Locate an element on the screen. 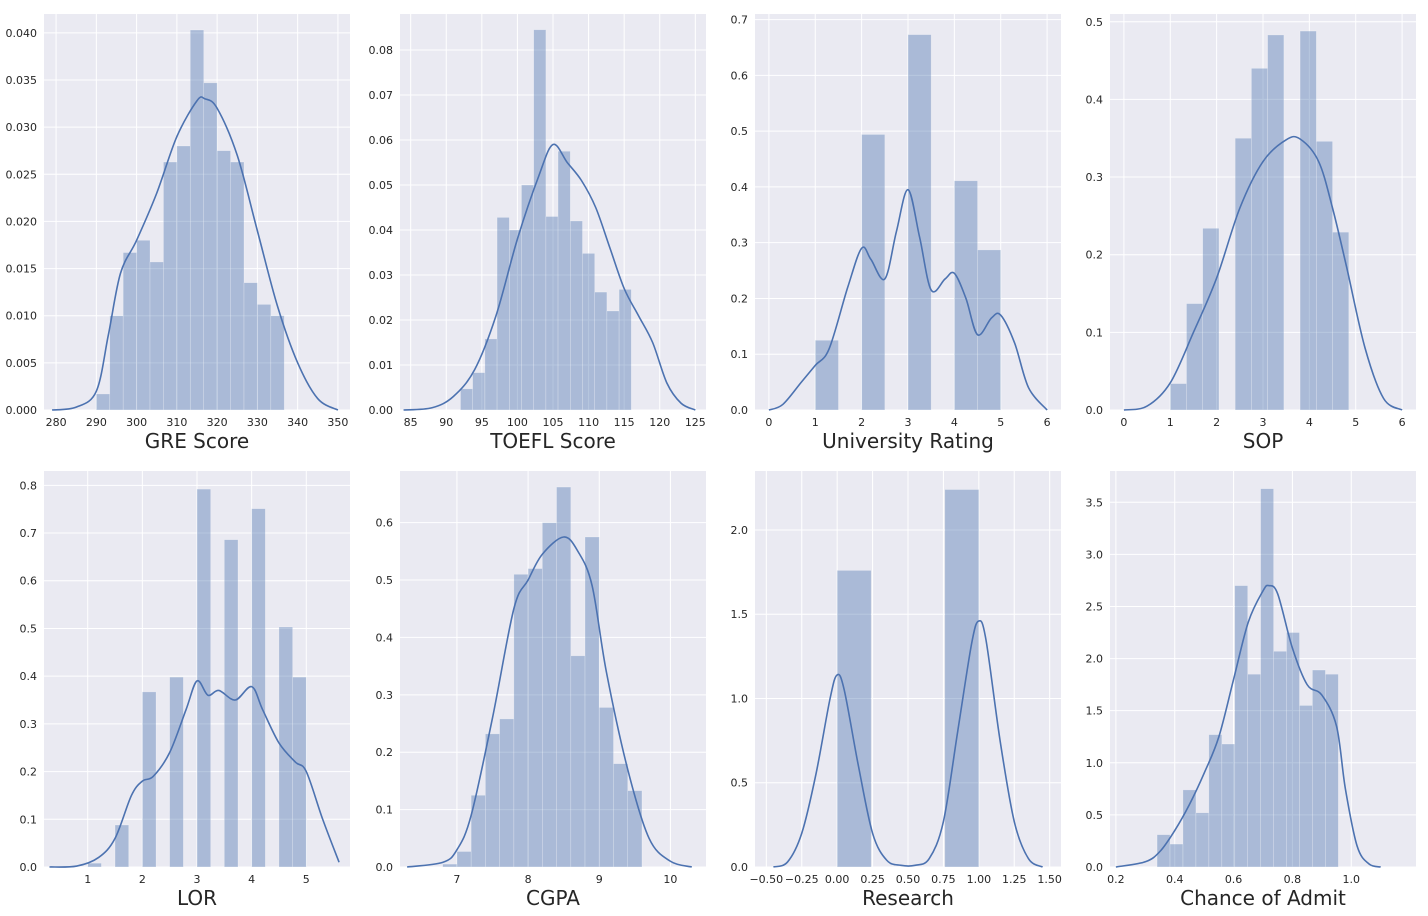 Image resolution: width=1428 pixels, height=916 pixels. x-tick-label: 8 is located at coordinates (528, 879).